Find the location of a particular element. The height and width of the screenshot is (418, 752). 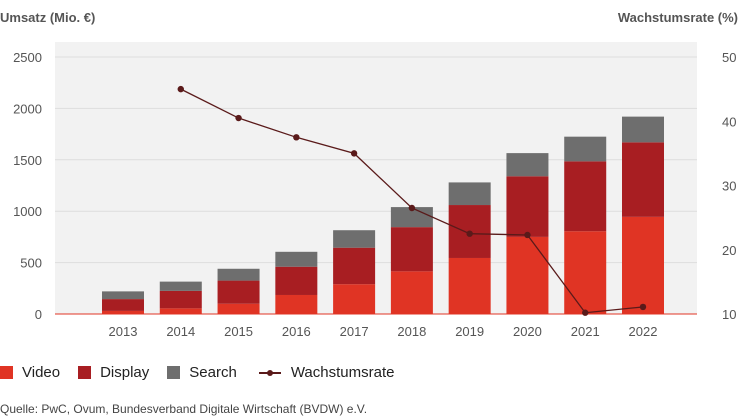

right-tick-label: 10 is located at coordinates (729, 314).